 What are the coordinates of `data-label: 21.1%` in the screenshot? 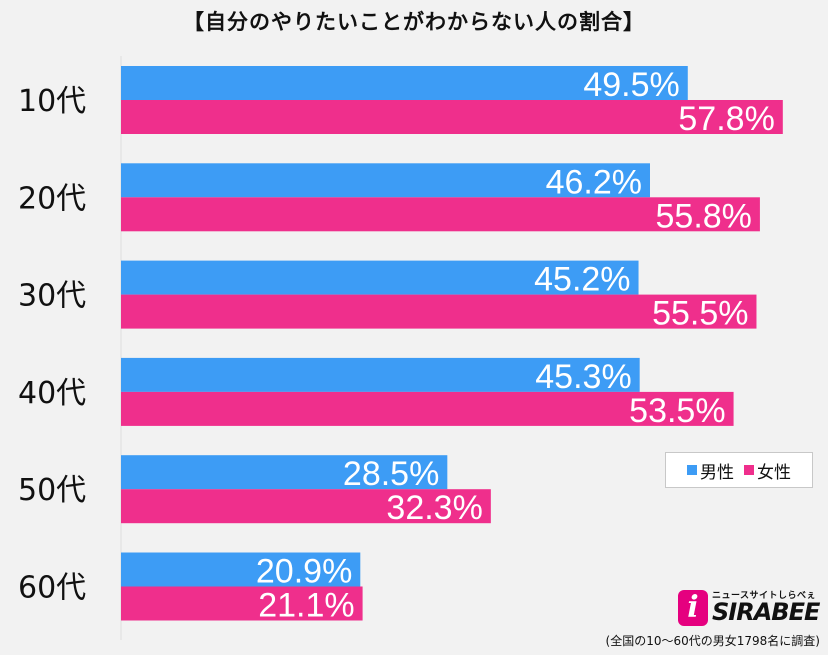 It's located at (306, 606).